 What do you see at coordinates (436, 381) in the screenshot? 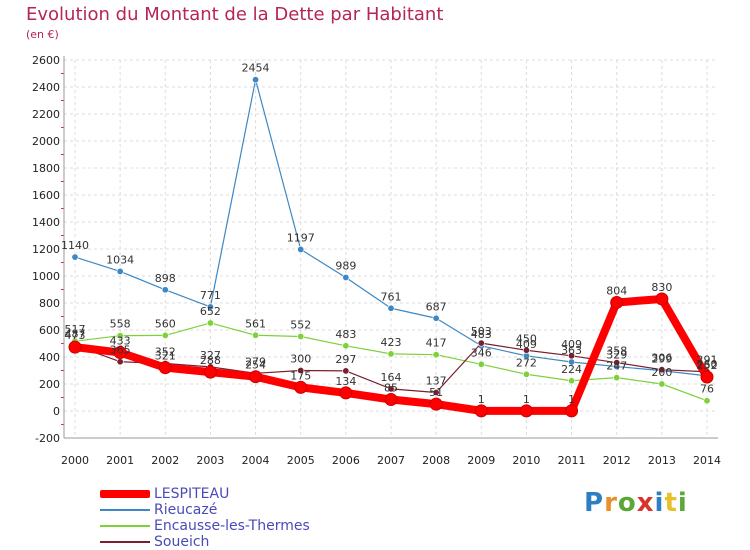
I see `data-label-3: 137` at bounding box center [436, 381].